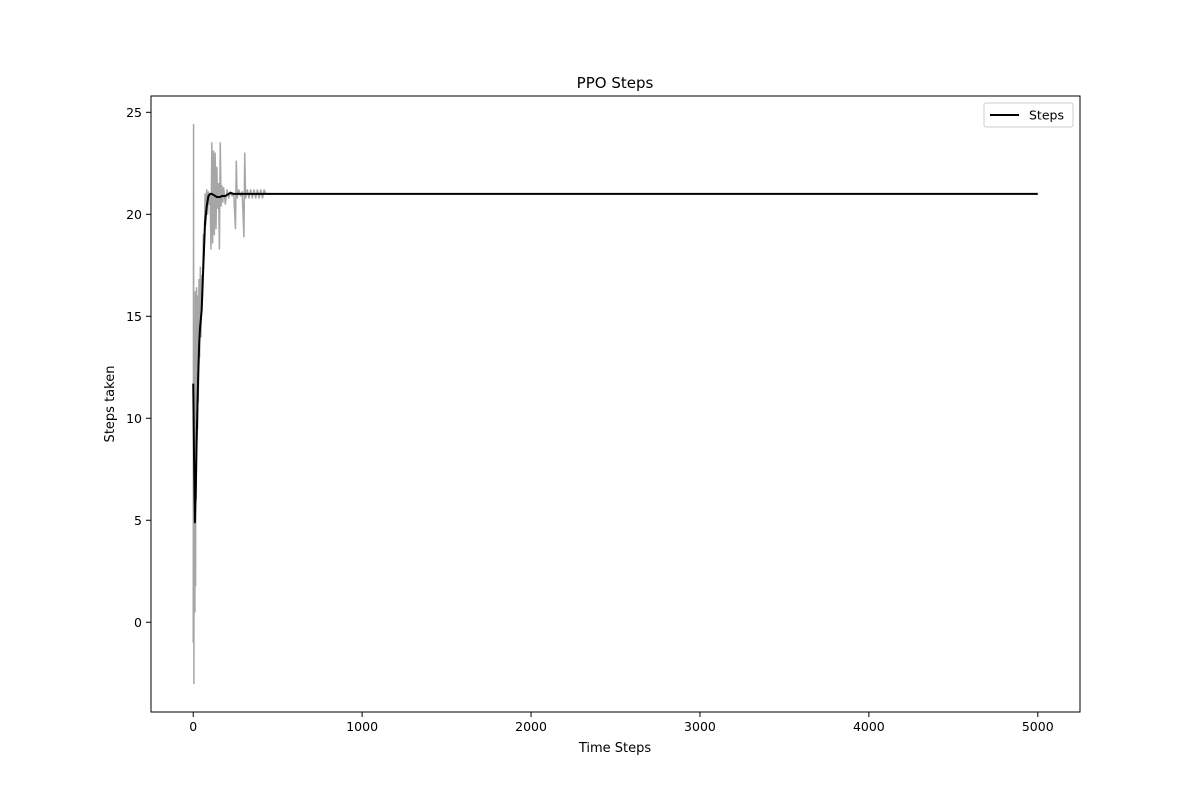 The image size is (1200, 800). What do you see at coordinates (362, 726) in the screenshot?
I see `x-tick-label: 1000` at bounding box center [362, 726].